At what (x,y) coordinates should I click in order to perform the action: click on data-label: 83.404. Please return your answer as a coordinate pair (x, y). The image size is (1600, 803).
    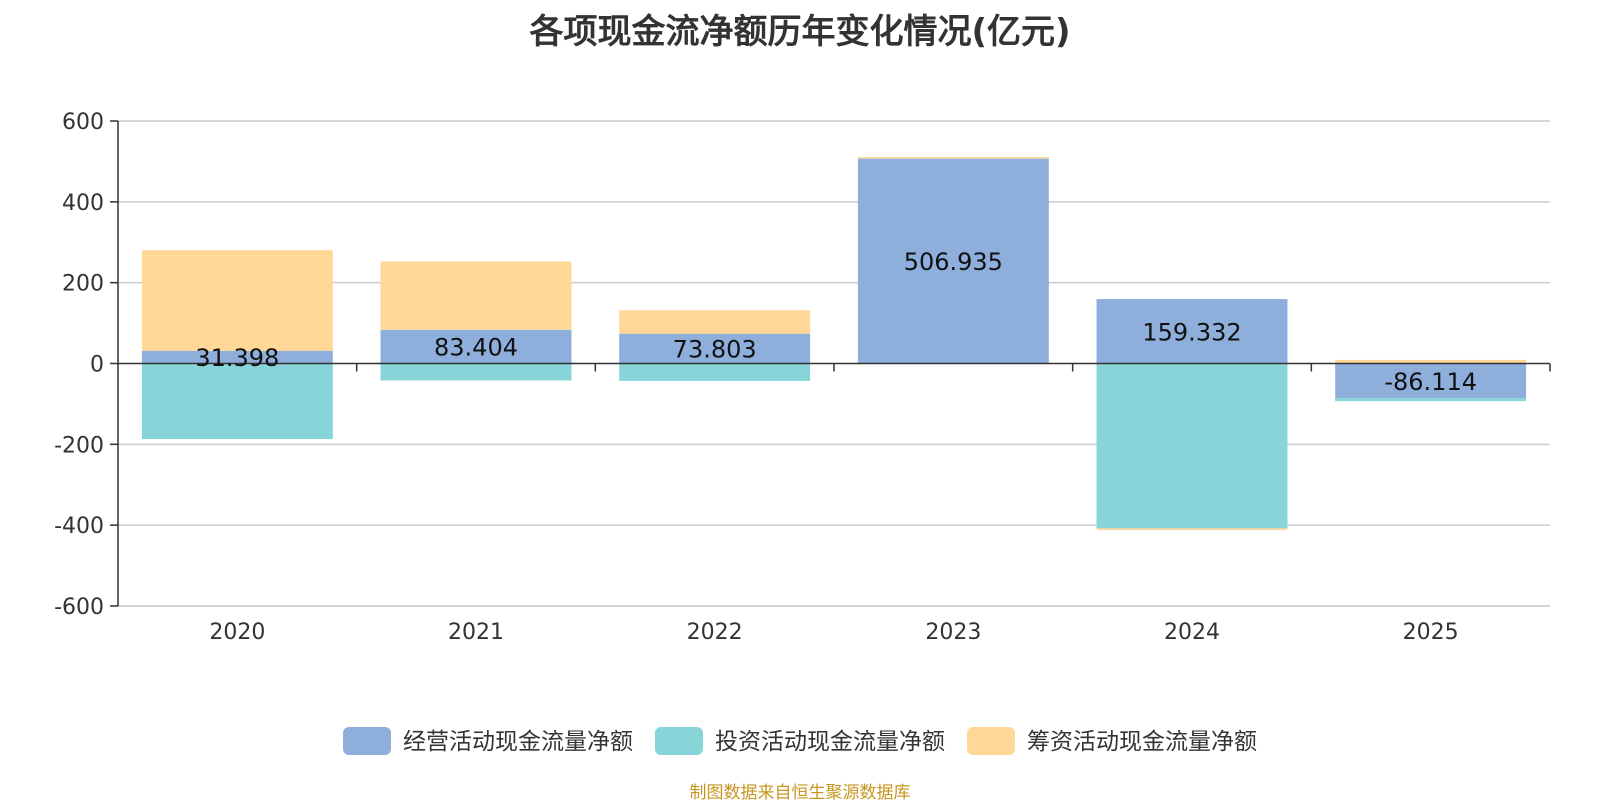
    Looking at the image, I should click on (476, 348).